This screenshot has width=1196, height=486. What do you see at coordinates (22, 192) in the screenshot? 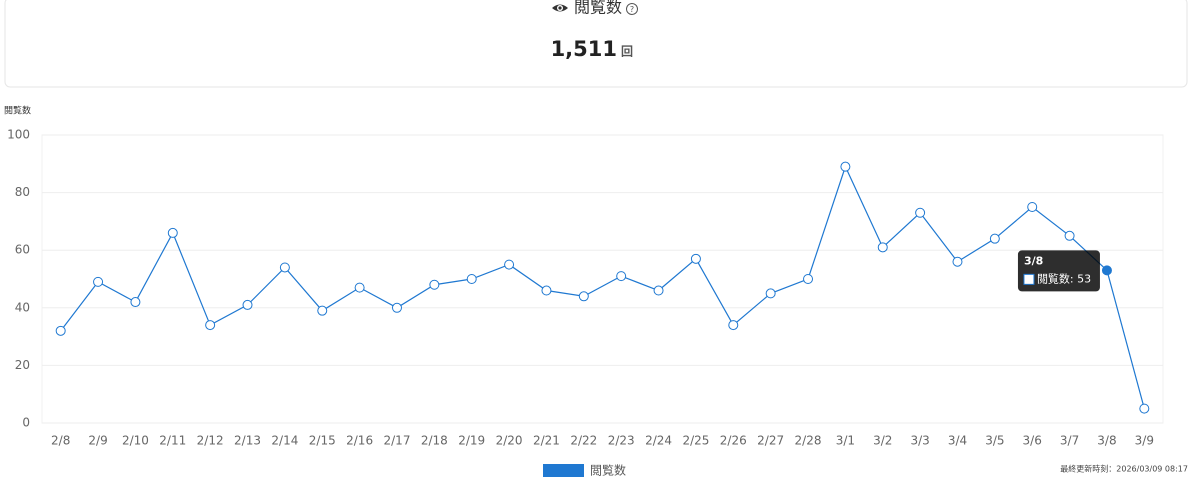
I see `y-tick-label: 80` at bounding box center [22, 192].